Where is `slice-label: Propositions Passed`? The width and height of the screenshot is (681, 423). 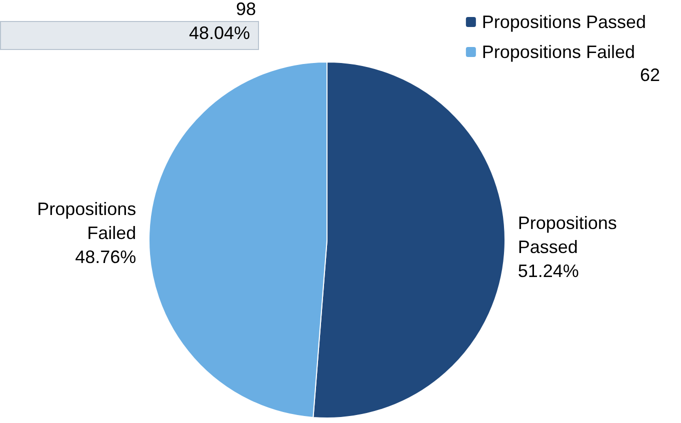 slice-label: Propositions Passed is located at coordinates (567, 235).